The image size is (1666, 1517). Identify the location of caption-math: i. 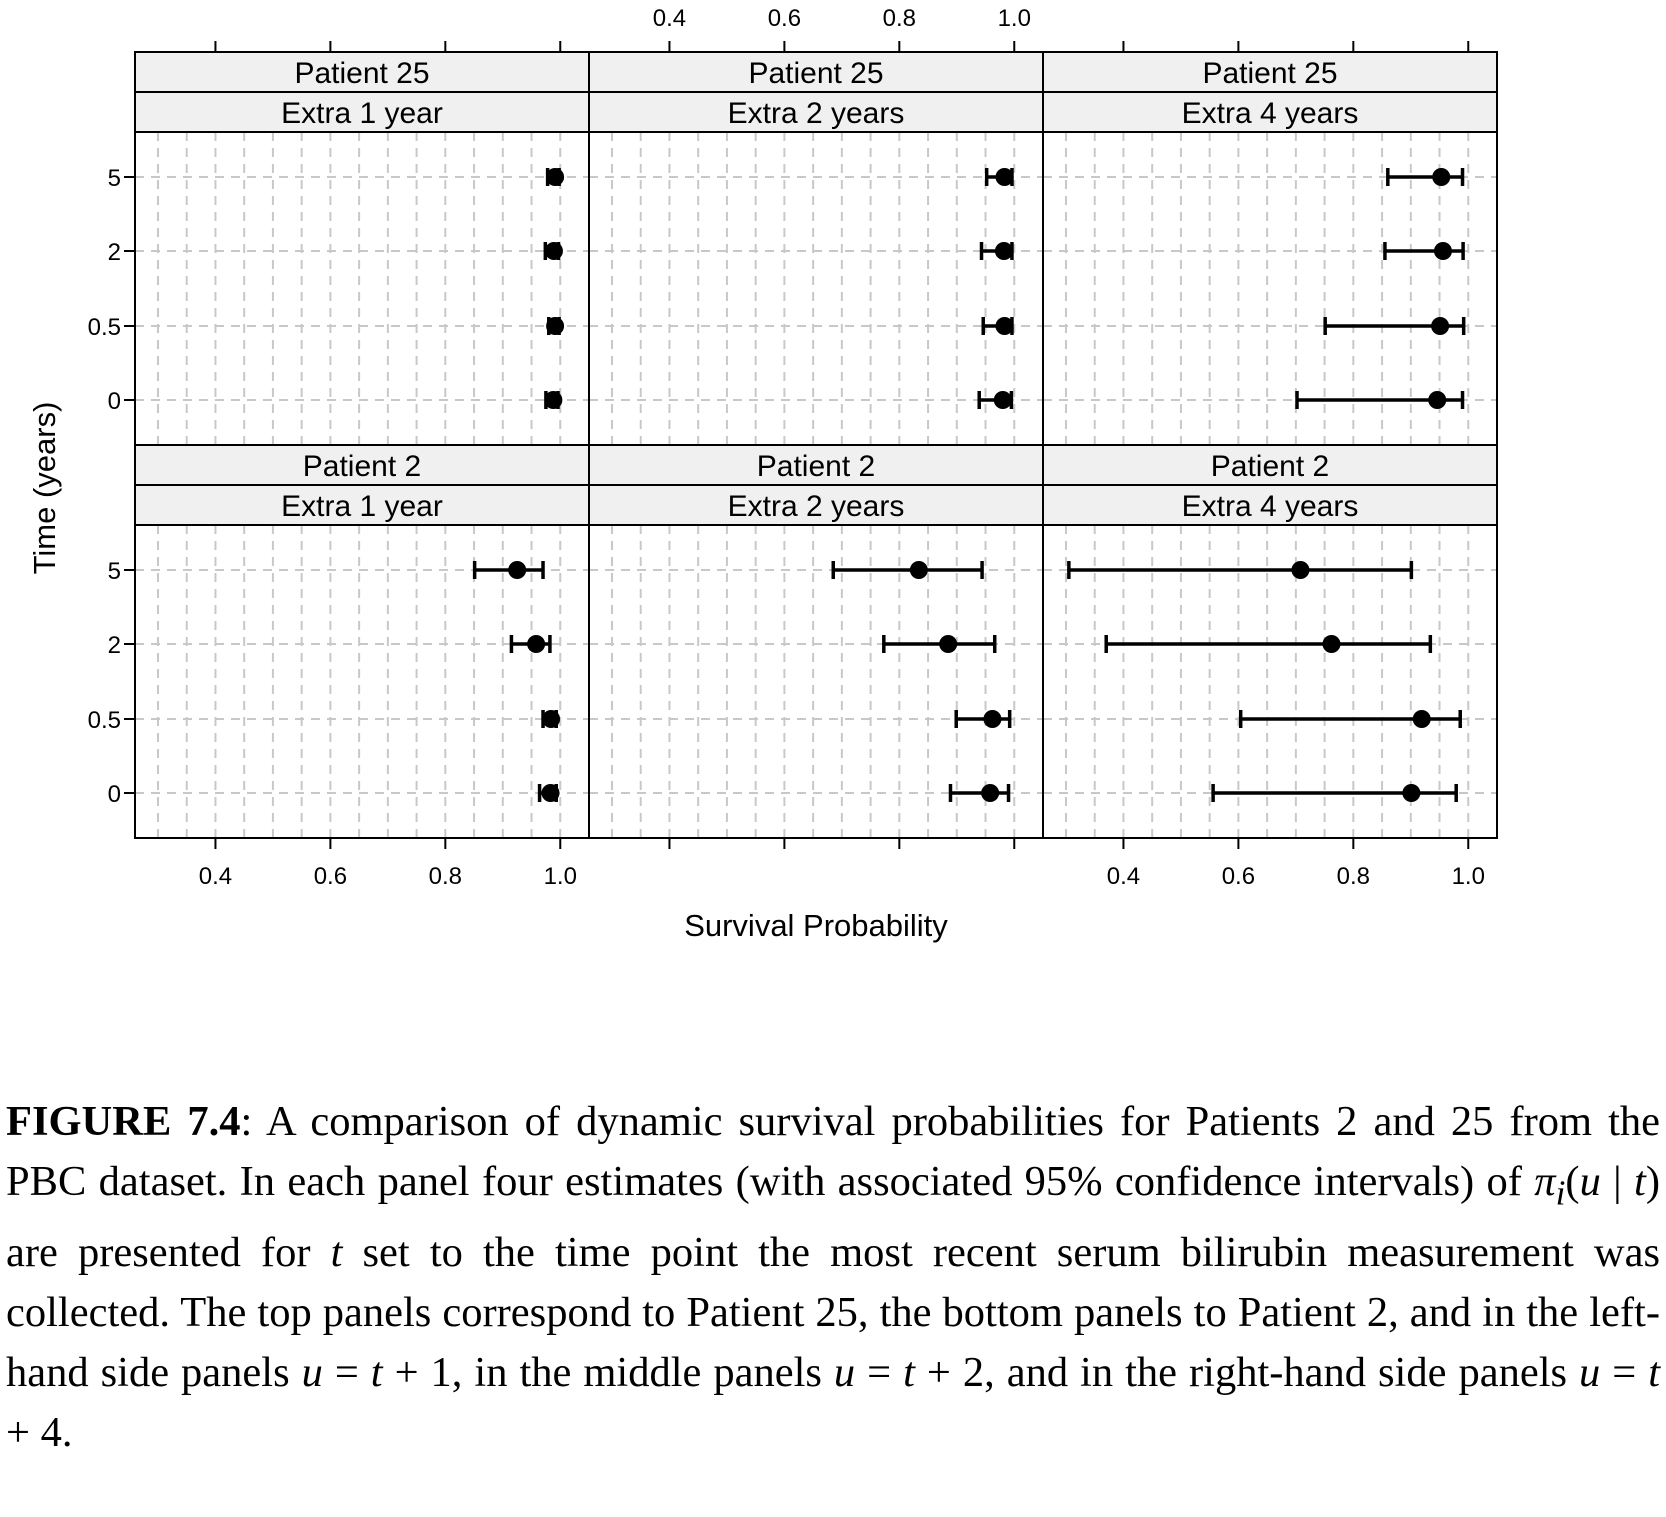
(1560, 1192).